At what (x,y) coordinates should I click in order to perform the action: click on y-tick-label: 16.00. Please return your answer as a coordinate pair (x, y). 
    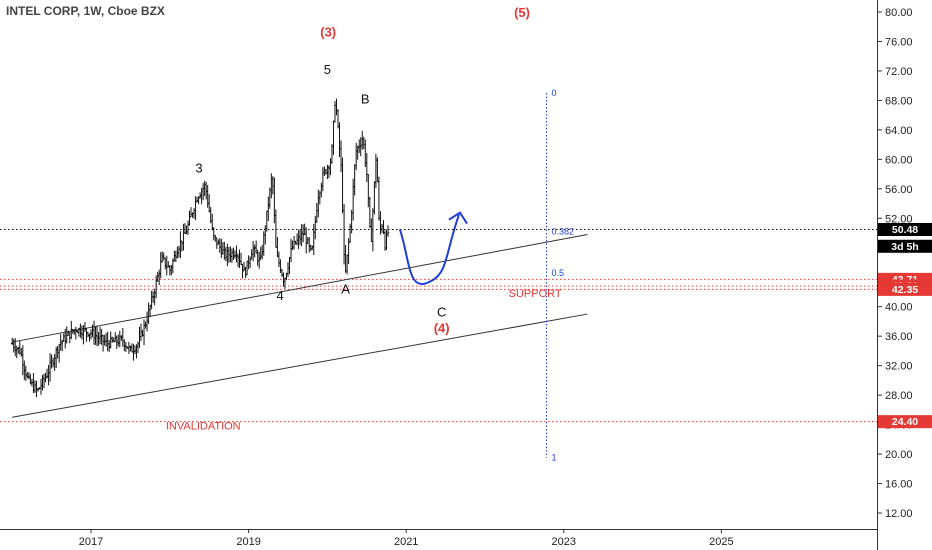
    Looking at the image, I should click on (899, 485).